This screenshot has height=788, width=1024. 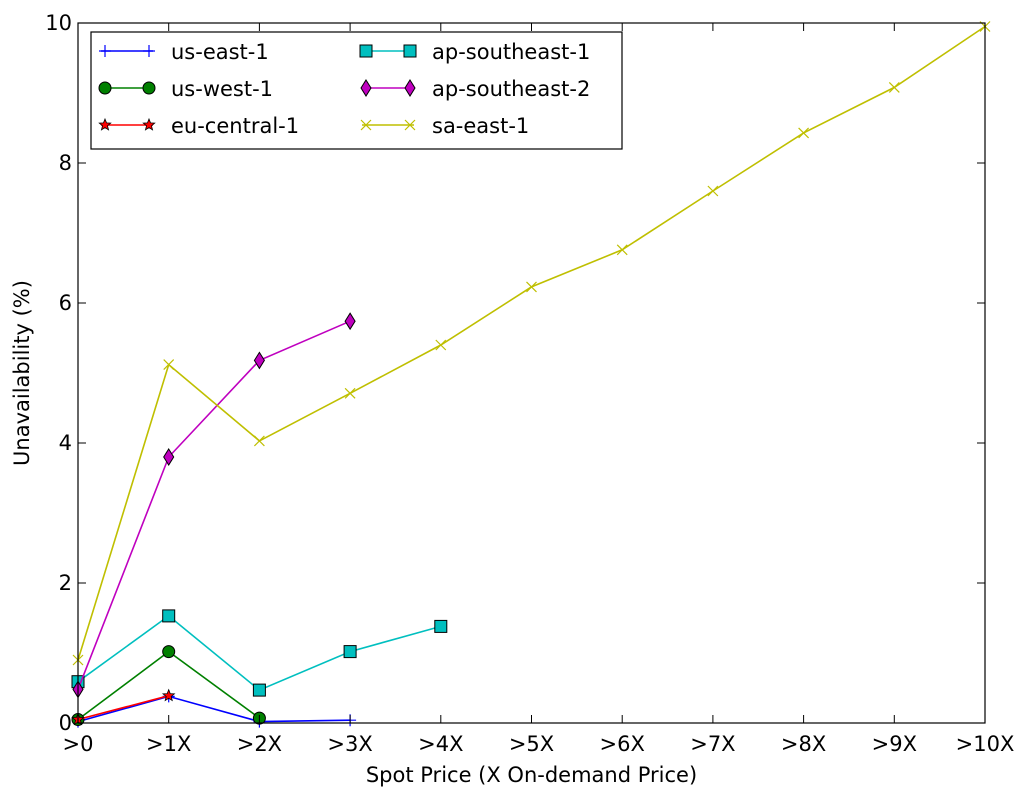 I want to click on legend-box, so click(x=356, y=90).